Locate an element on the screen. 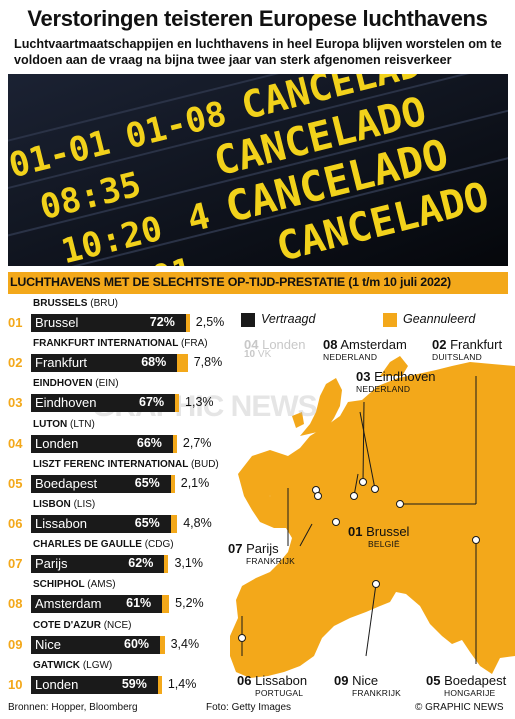 The height and width of the screenshot is (719, 515). rank-09: 09 is located at coordinates (15, 644).